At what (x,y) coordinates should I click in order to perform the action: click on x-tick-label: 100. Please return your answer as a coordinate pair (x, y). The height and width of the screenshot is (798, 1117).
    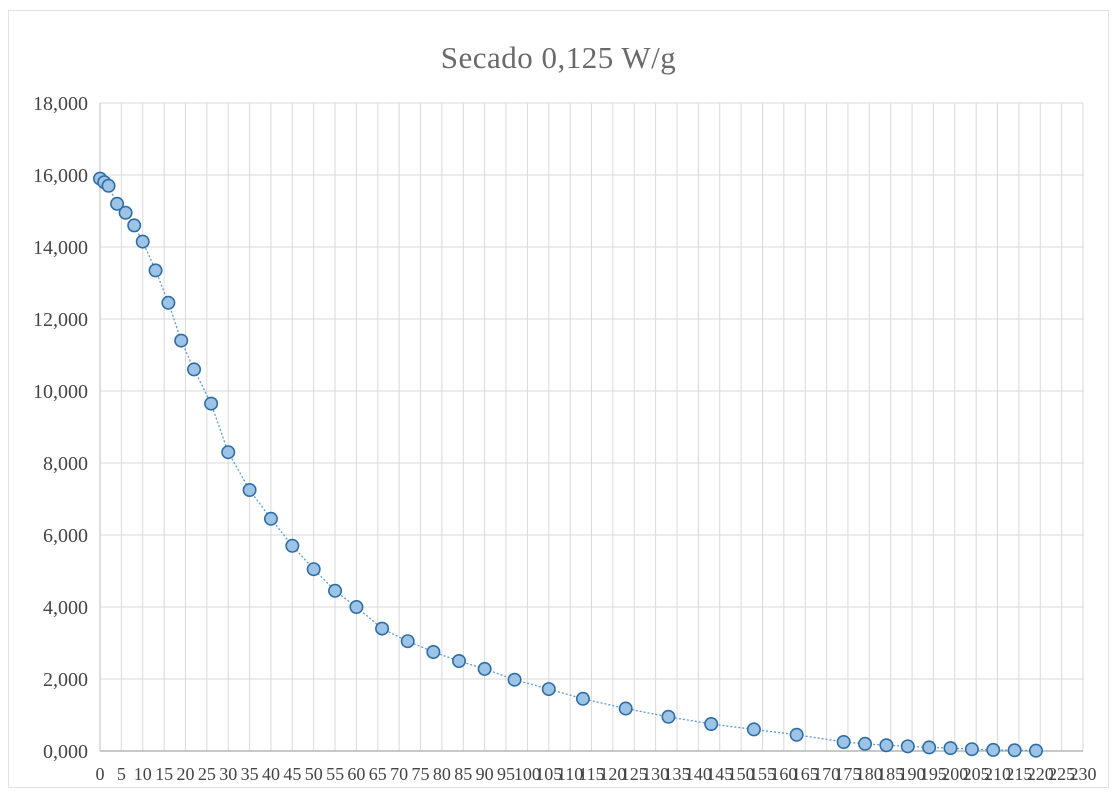
    Looking at the image, I should click on (527, 774).